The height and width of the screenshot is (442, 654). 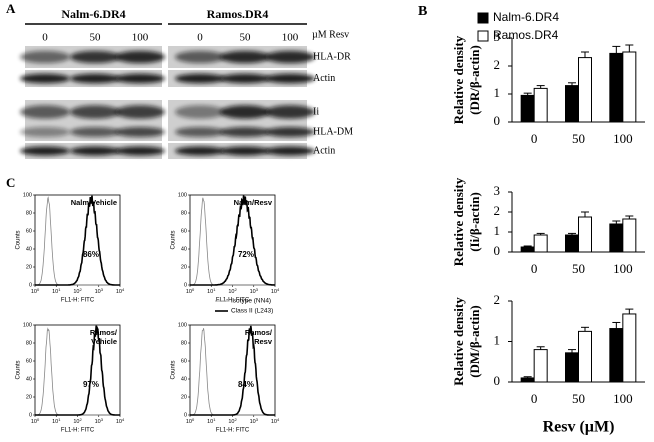 What do you see at coordinates (235, 419) in the screenshot?
I see `tick-exponent: 2` at bounding box center [235, 419].